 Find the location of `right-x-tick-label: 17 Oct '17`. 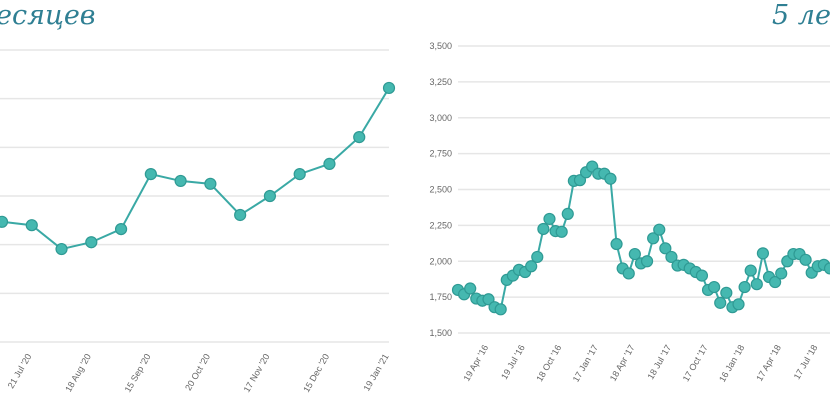

right-x-tick-label: 17 Oct '17 is located at coordinates (695, 363).